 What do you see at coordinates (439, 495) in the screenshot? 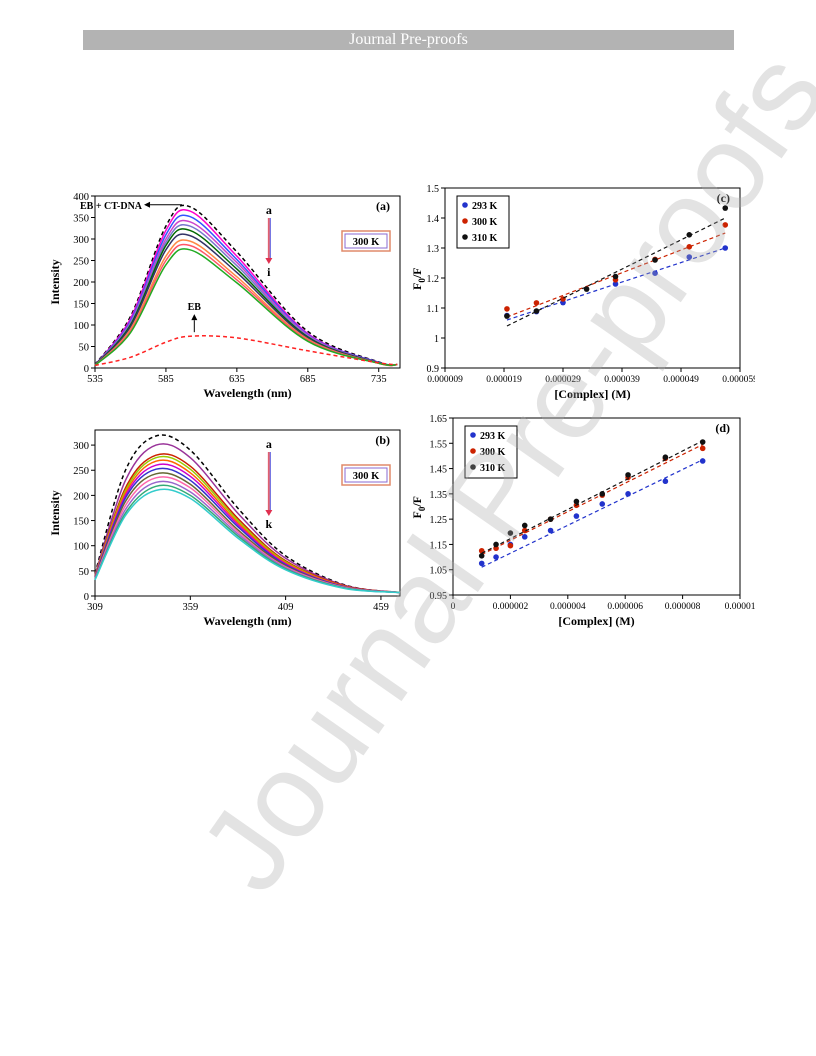
I see `y-tick-label: 1.35` at bounding box center [439, 495].